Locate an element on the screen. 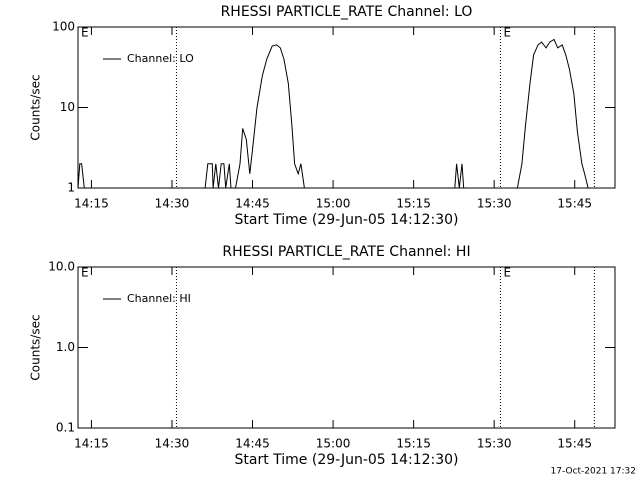  chart-title: RHESSI PARTICLE_RATE Channel: LO is located at coordinates (347, 12).